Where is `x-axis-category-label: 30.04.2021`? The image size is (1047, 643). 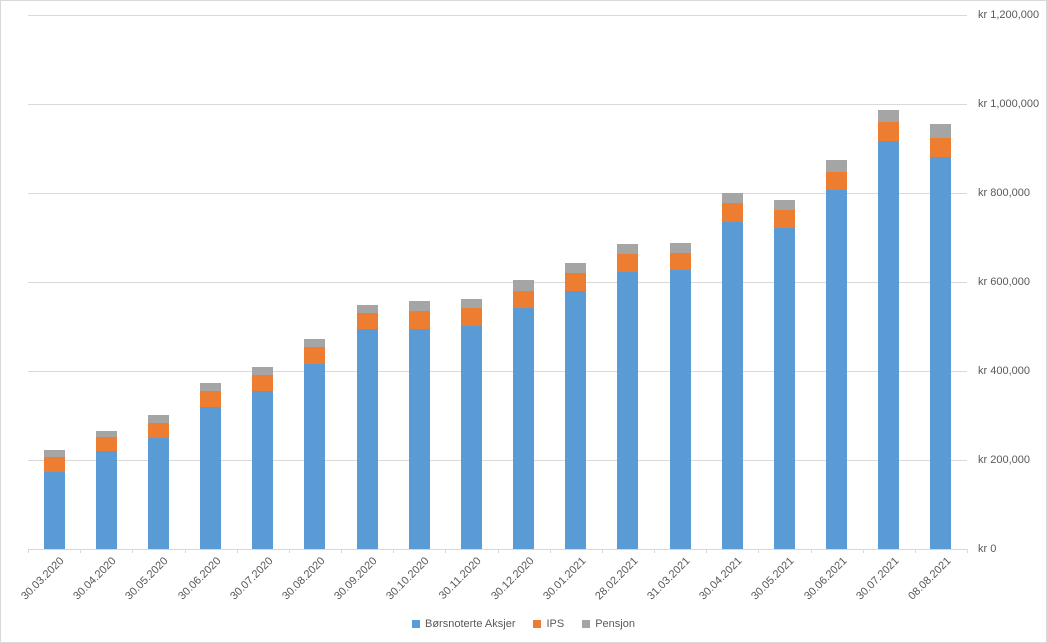
x-axis-category-label: 30.04.2021 is located at coordinates (721, 579).